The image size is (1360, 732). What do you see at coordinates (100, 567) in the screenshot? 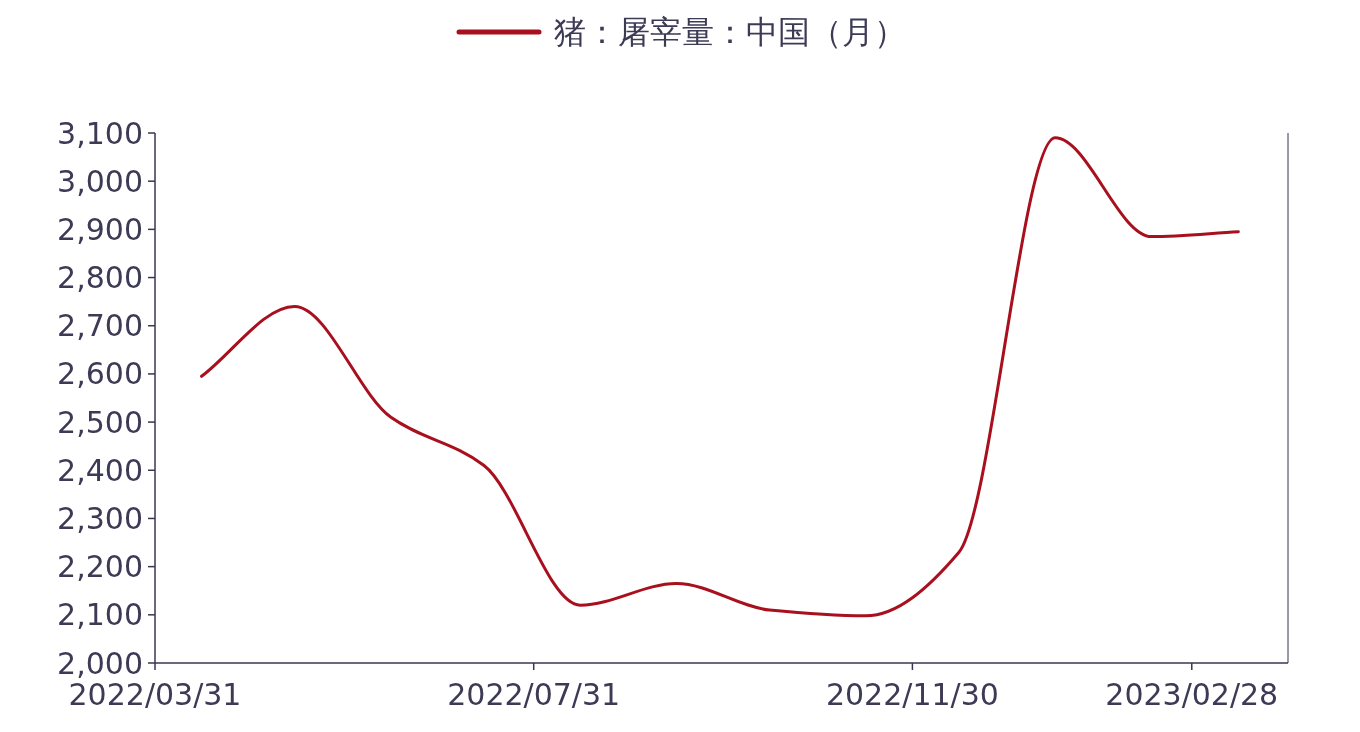
I see `y-tick-label: 2,200` at bounding box center [100, 567].